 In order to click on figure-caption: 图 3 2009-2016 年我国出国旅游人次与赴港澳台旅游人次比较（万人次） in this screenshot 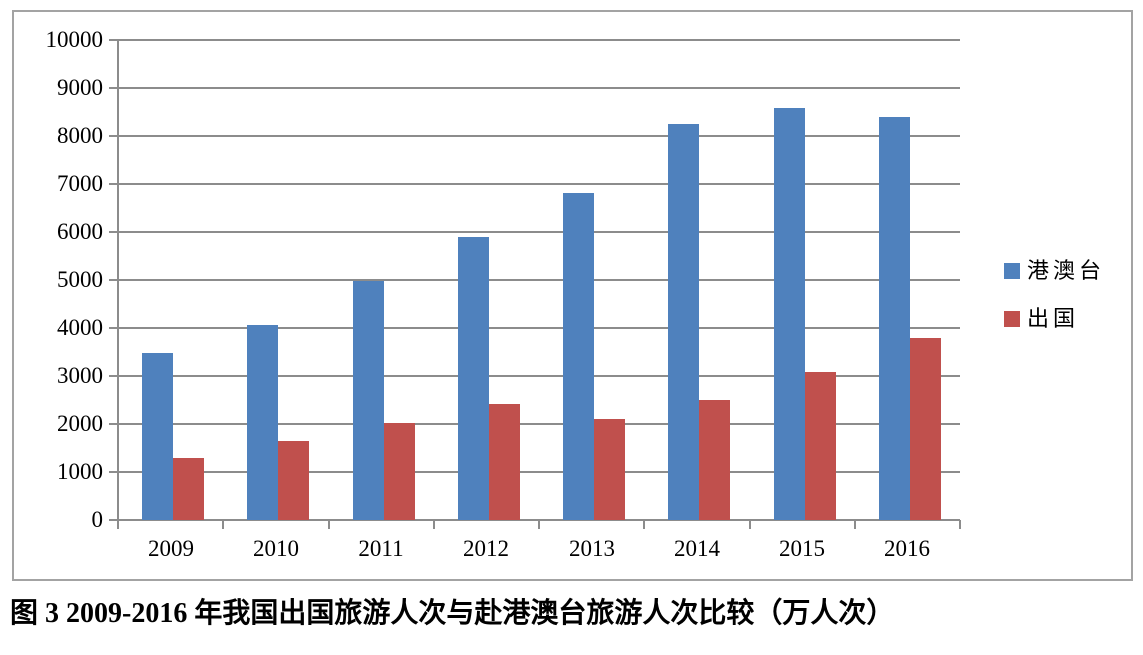, I will do `click(452, 613)`.